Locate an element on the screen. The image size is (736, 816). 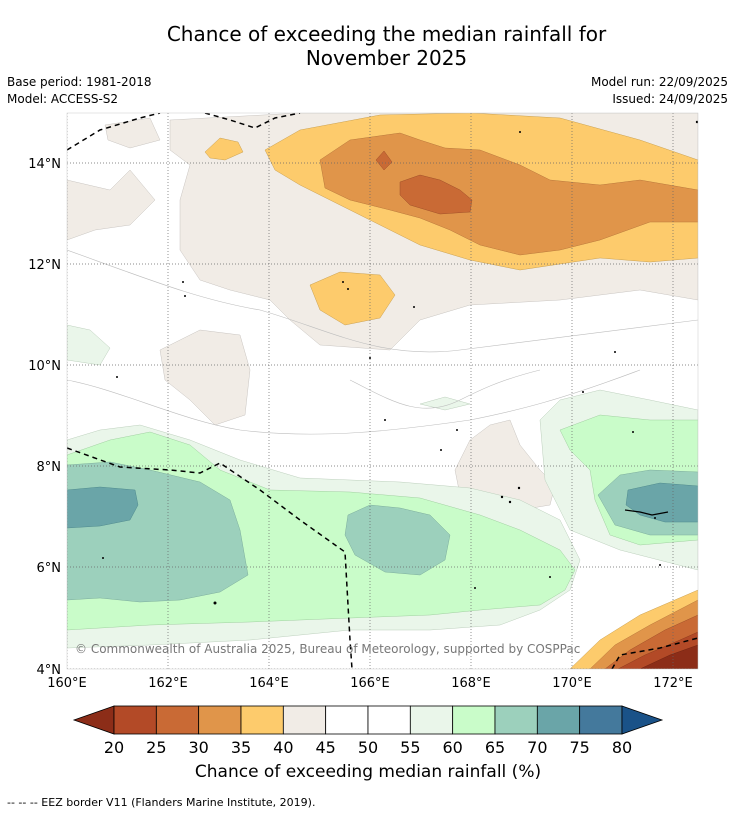
meta-right: Model run: 22/09/2025 Issued: 24/09/2025 is located at coordinates (659, 91).